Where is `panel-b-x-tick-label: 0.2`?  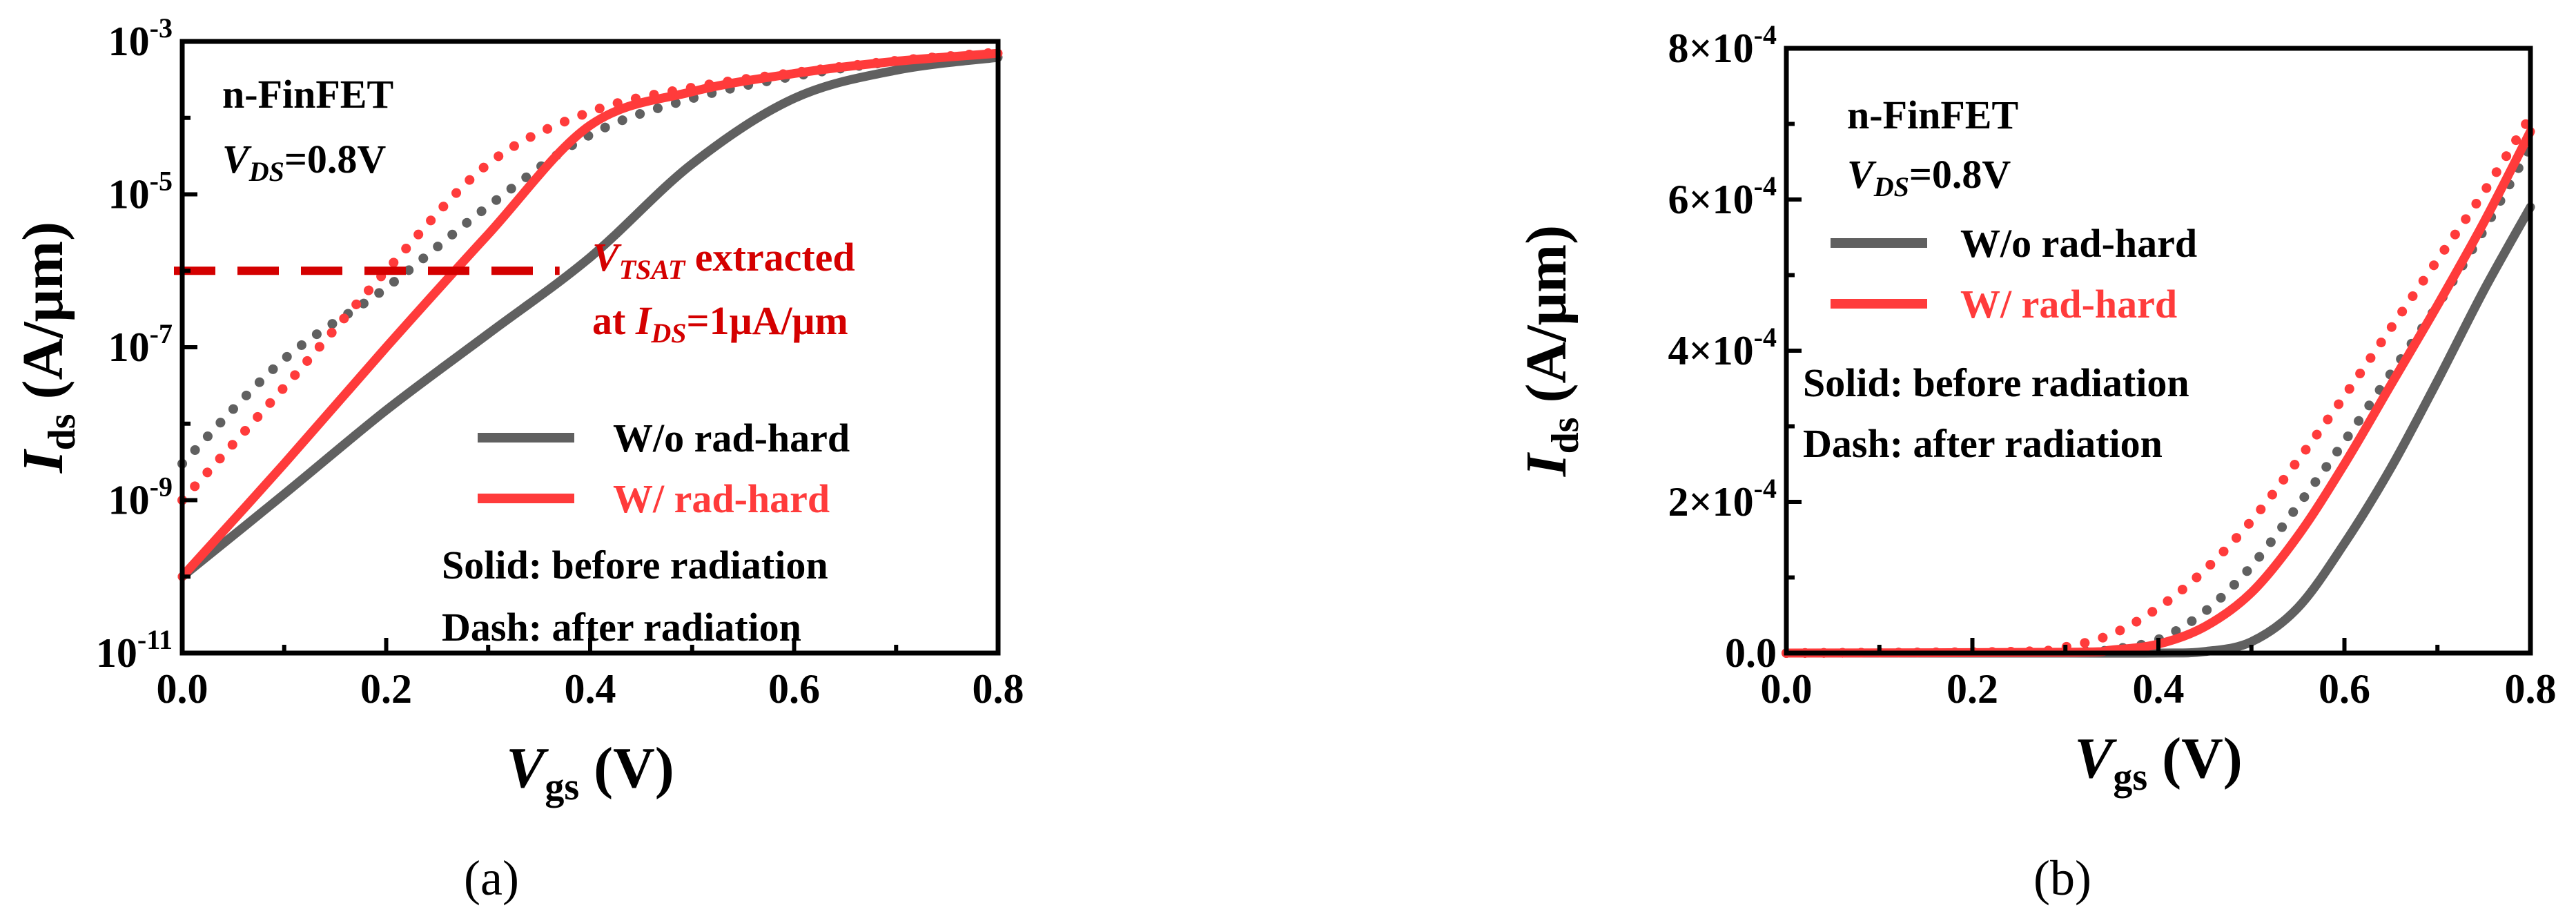
panel-b-x-tick-label: 0.2 is located at coordinates (1972, 689).